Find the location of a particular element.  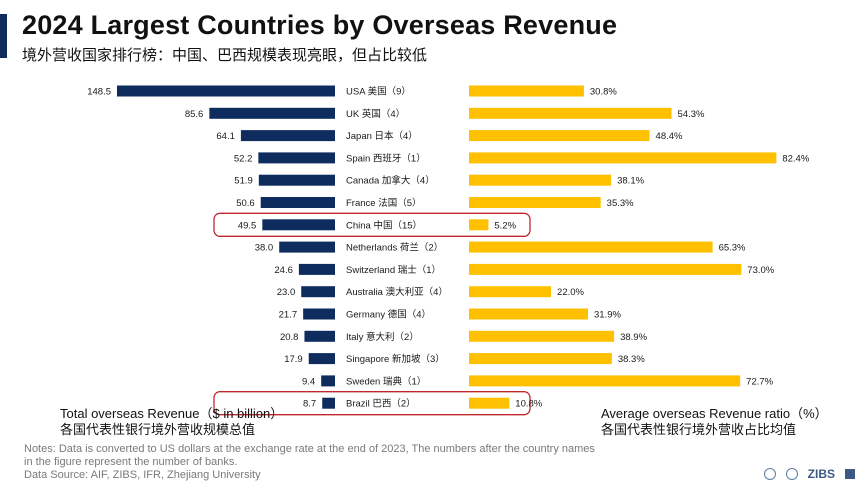

revenue-legend-en: Total overseas Revenue（$ in billion） is located at coordinates (172, 413).